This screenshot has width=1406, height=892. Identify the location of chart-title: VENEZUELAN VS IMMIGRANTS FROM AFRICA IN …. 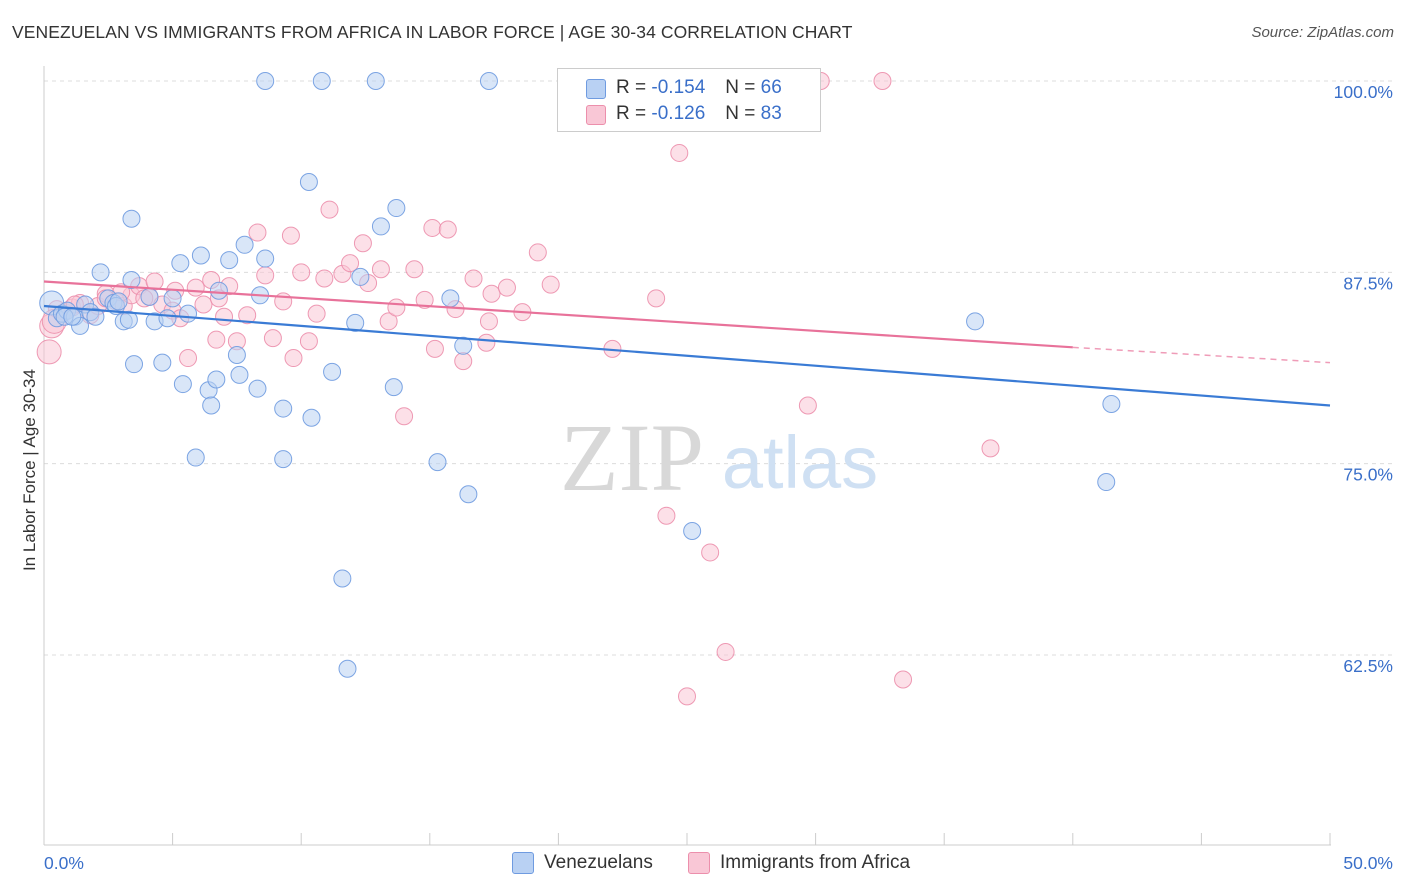
(432, 32).